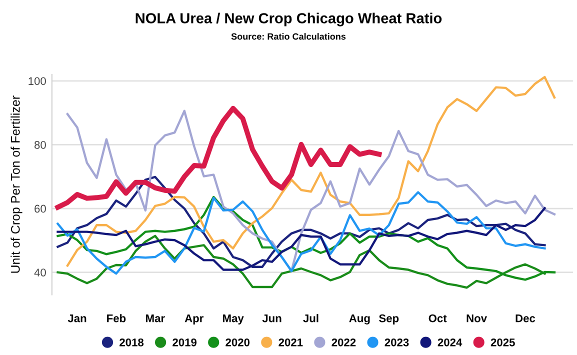 This screenshot has height=355, width=577. What do you see at coordinates (437, 318) in the screenshot?
I see `x-tick-label: Oct` at bounding box center [437, 318].